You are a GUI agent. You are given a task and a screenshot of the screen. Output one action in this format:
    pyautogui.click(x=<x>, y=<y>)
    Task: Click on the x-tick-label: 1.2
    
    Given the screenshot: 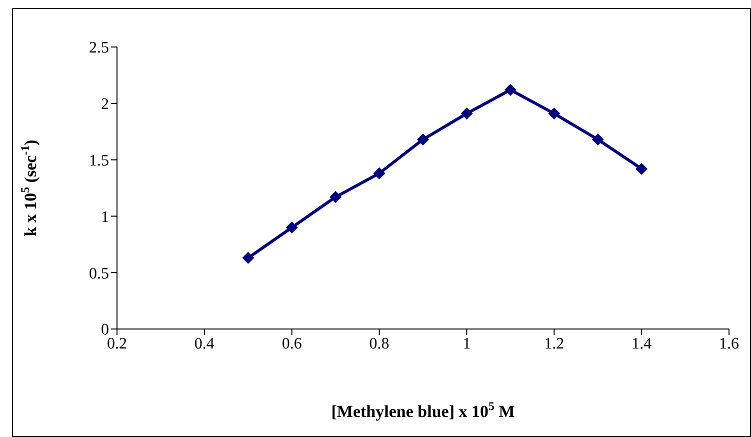 What is the action you would take?
    pyautogui.click(x=554, y=343)
    